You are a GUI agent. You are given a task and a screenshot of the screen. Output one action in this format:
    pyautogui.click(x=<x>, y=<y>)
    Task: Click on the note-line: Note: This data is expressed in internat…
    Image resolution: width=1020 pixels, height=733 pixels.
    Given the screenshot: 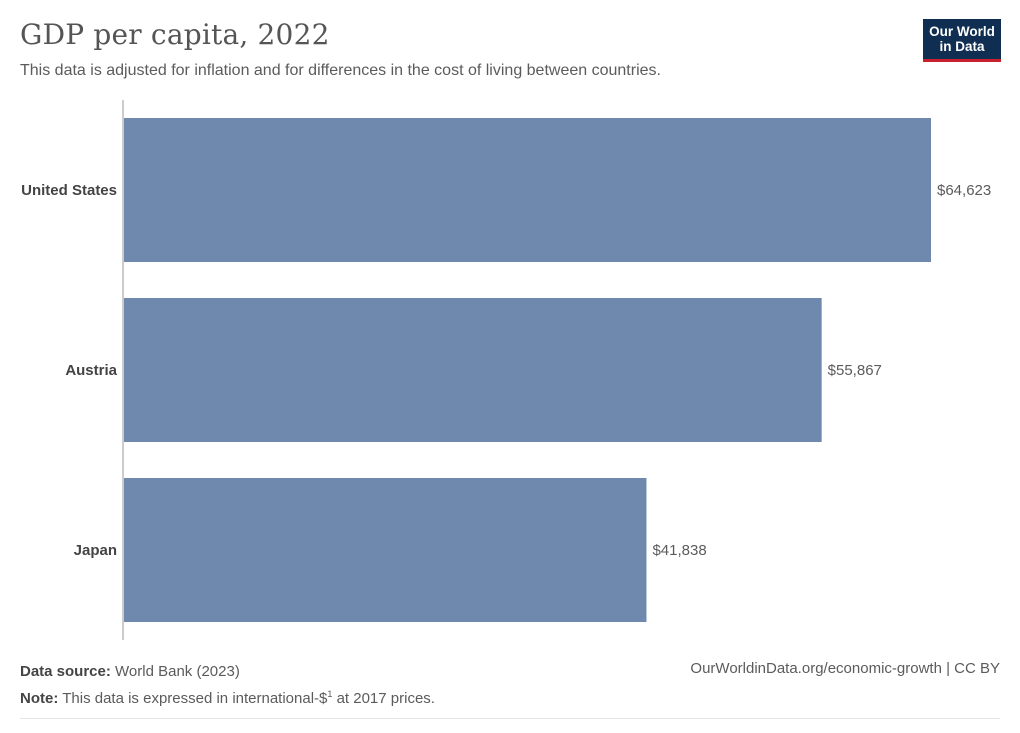 What is the action you would take?
    pyautogui.click(x=227, y=696)
    